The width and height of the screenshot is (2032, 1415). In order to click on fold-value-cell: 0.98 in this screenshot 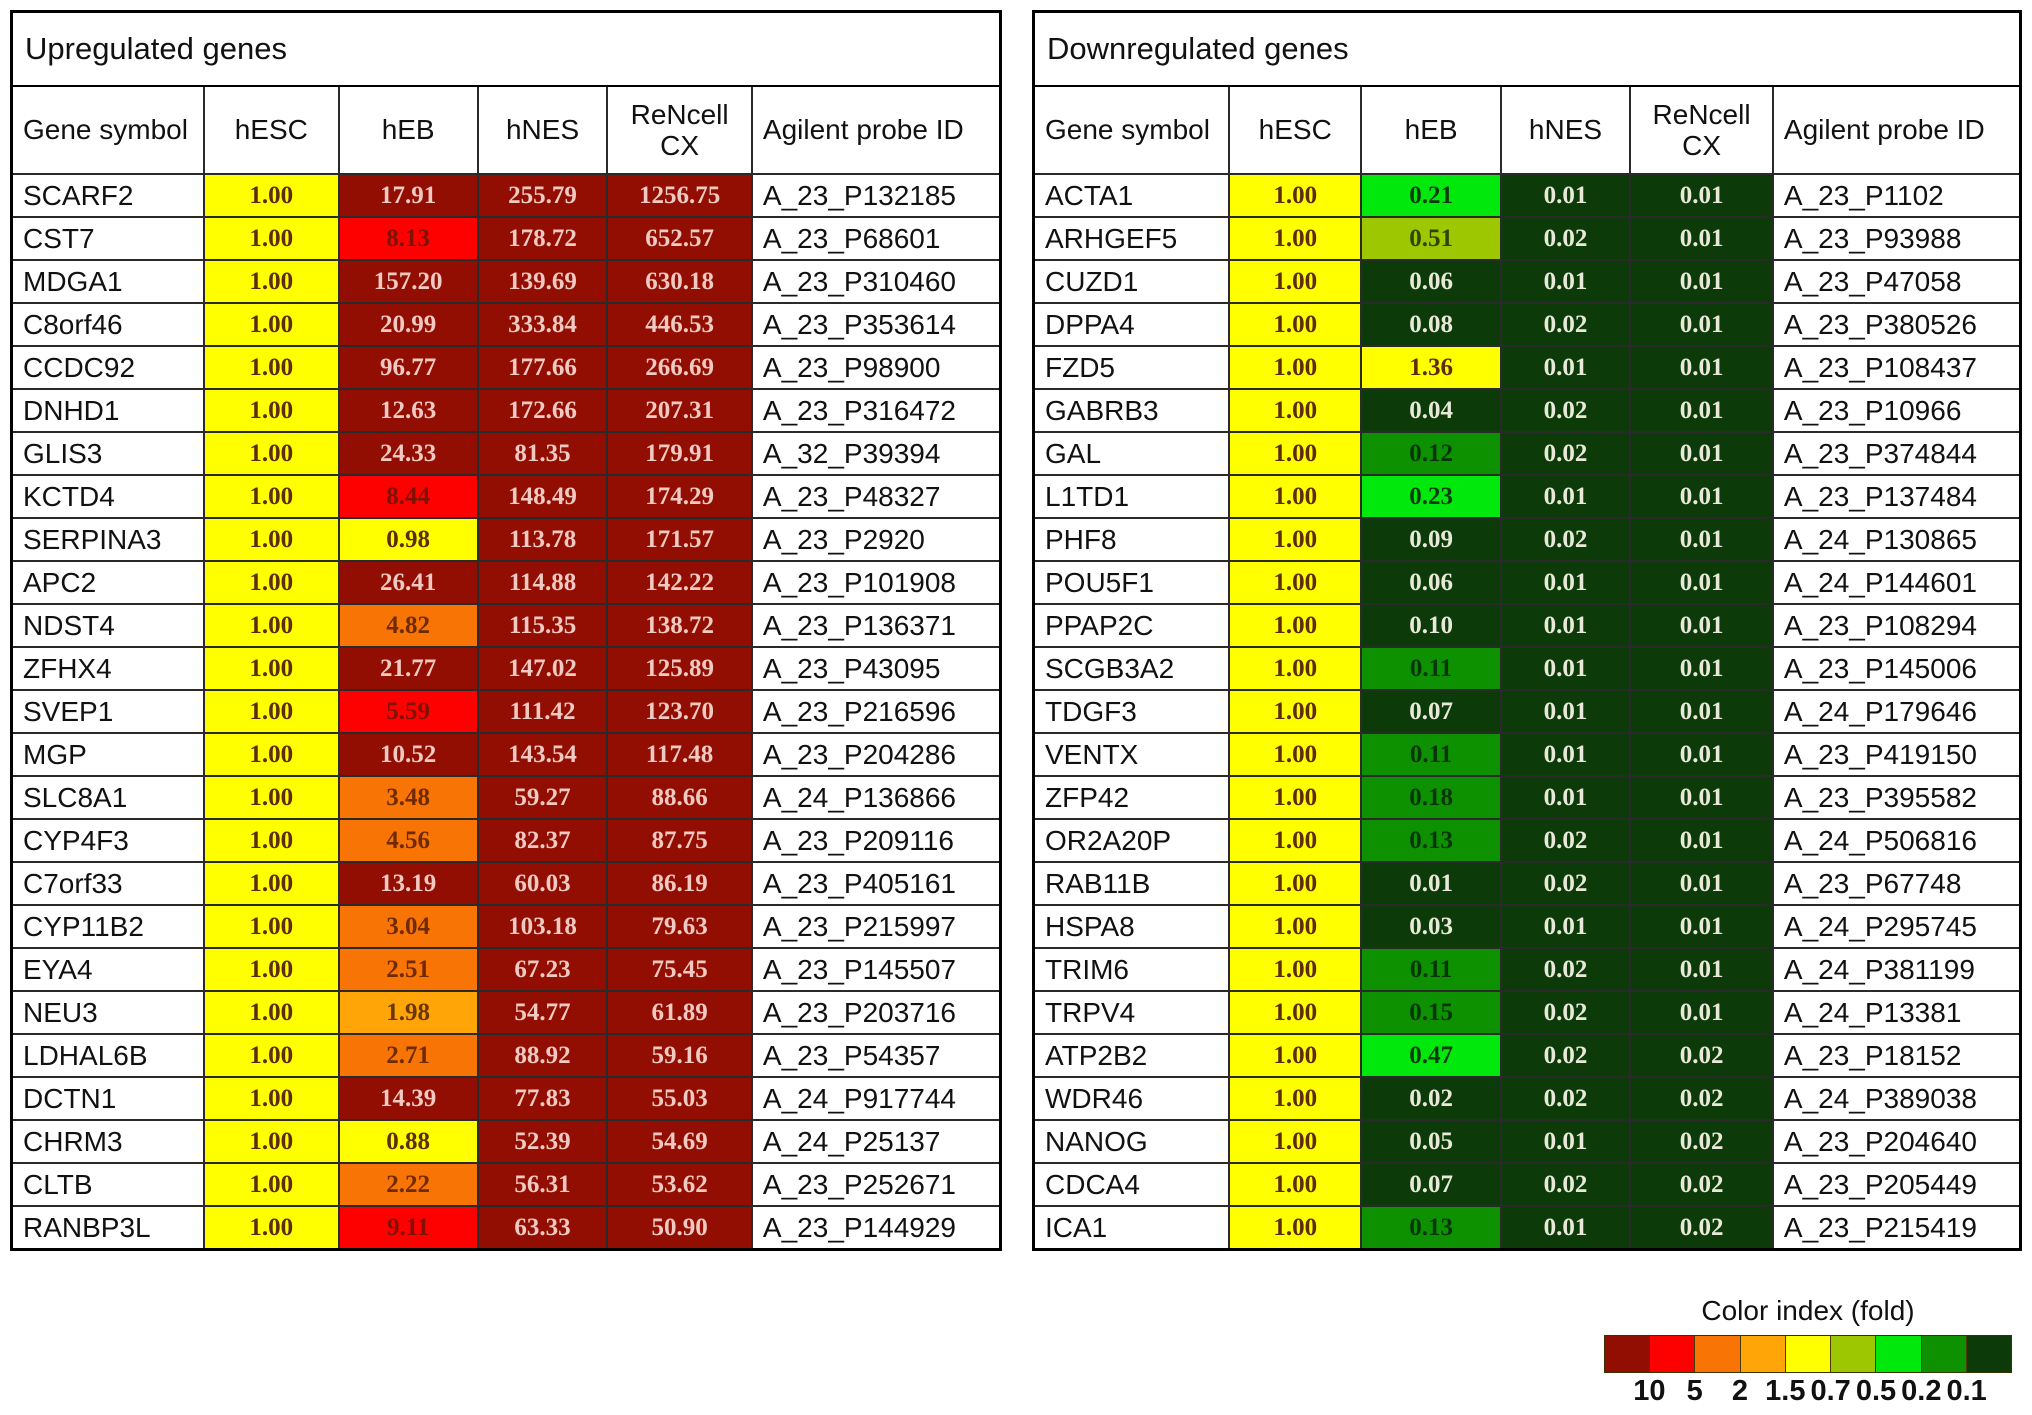, I will do `click(408, 539)`.